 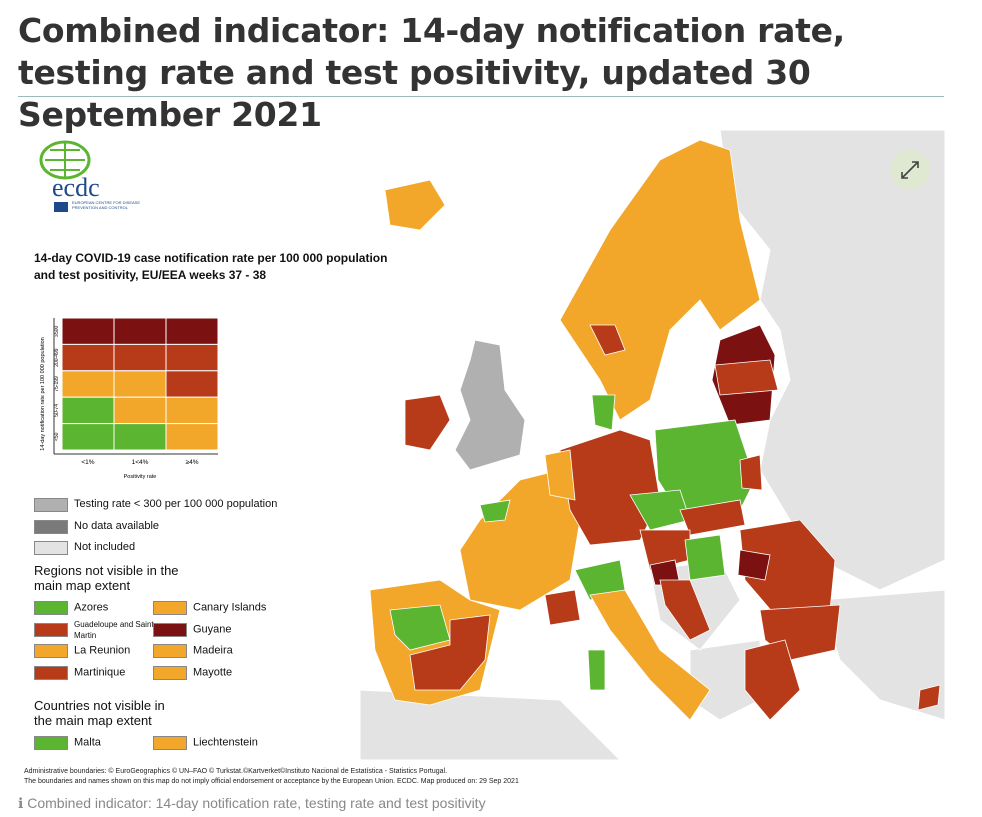 What do you see at coordinates (87, 462) in the screenshot?
I see `column-label: <1%` at bounding box center [87, 462].